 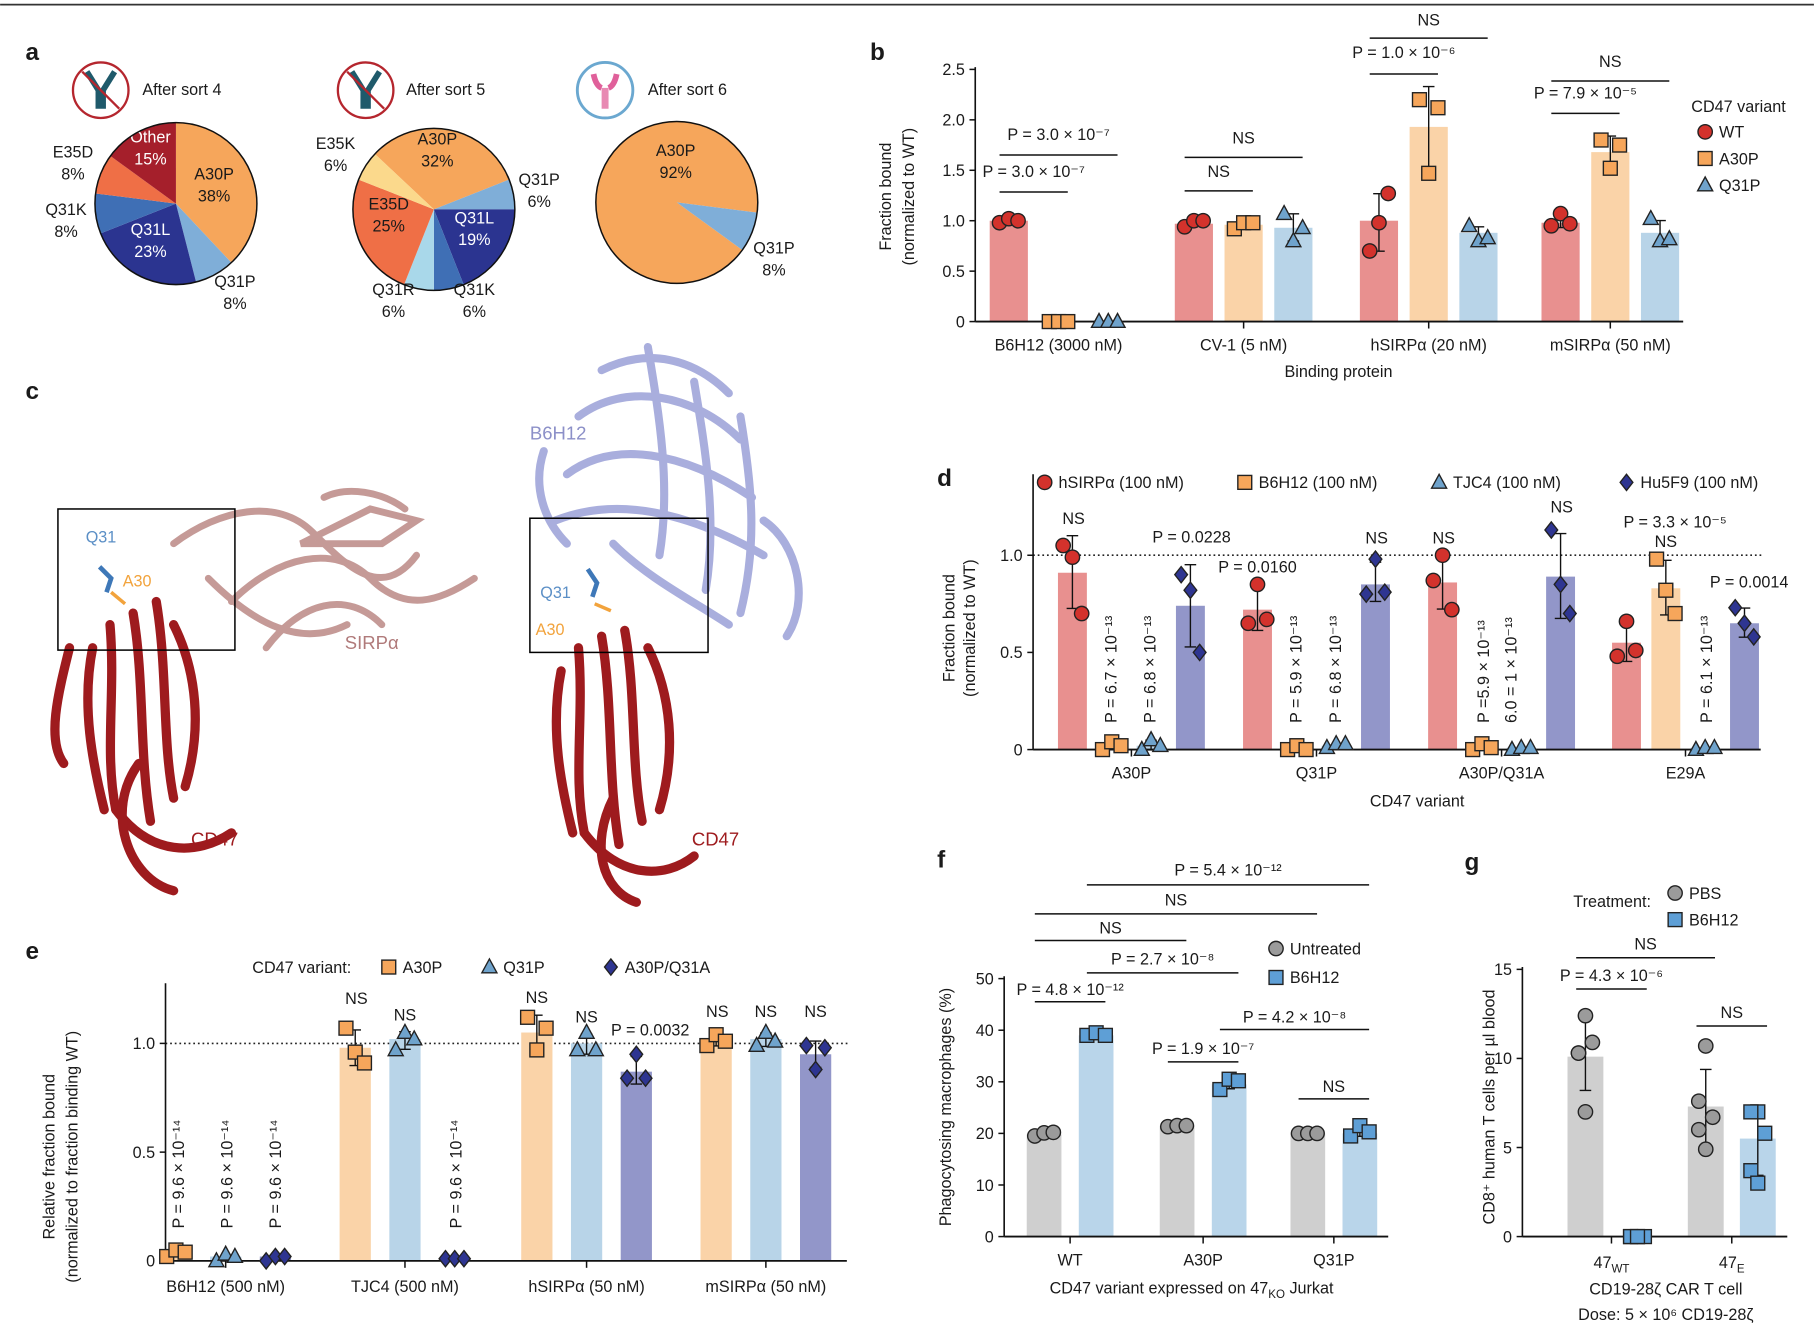 I want to click on y-tick-label: 0.5, so click(x=953, y=272).